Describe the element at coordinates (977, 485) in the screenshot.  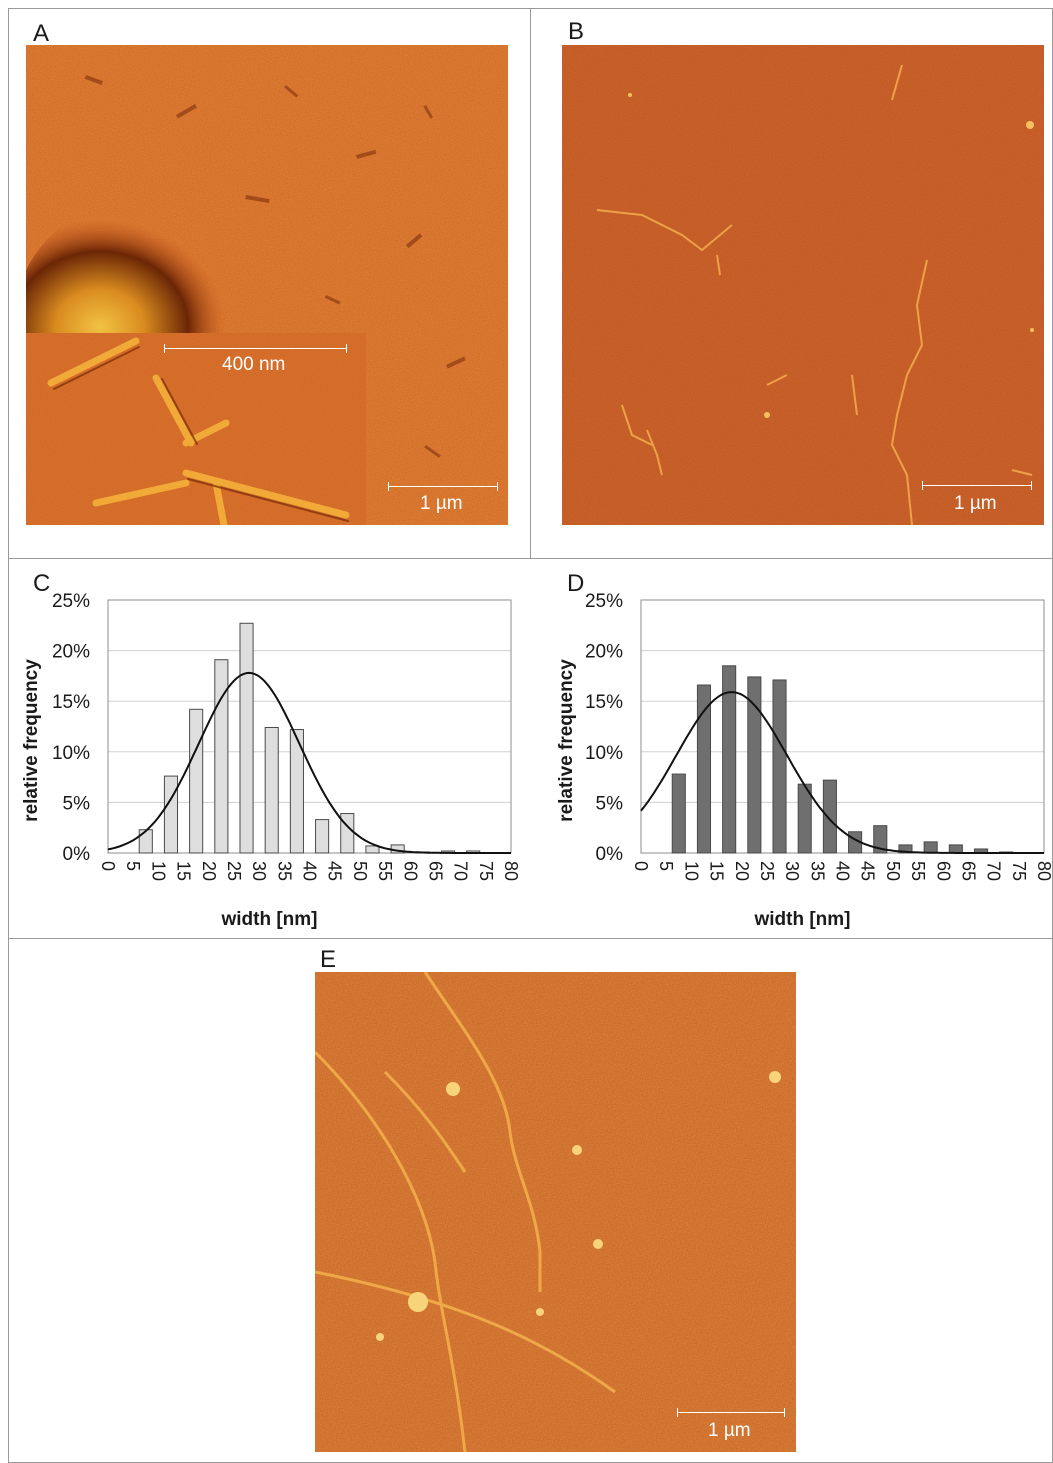
I see `scale-bar-b` at that location.